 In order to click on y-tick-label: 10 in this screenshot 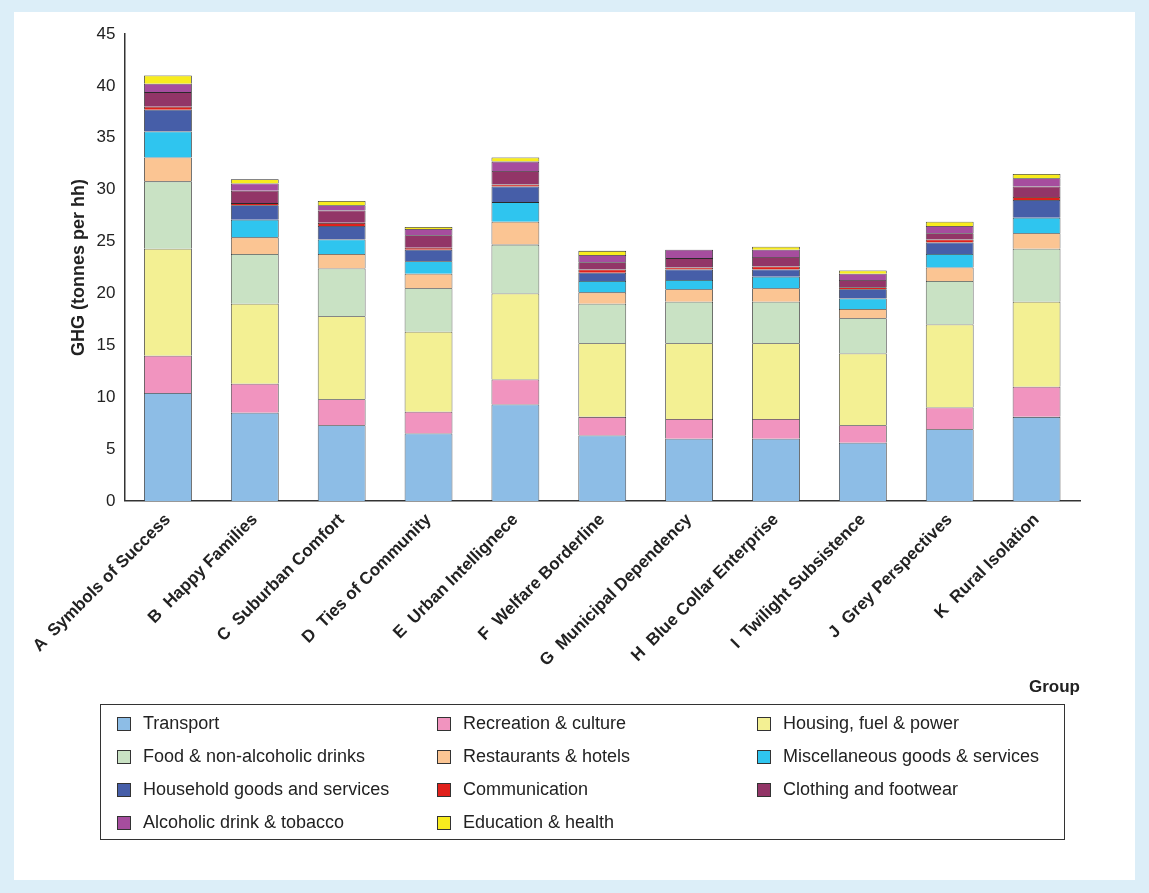, I will do `click(106, 396)`.